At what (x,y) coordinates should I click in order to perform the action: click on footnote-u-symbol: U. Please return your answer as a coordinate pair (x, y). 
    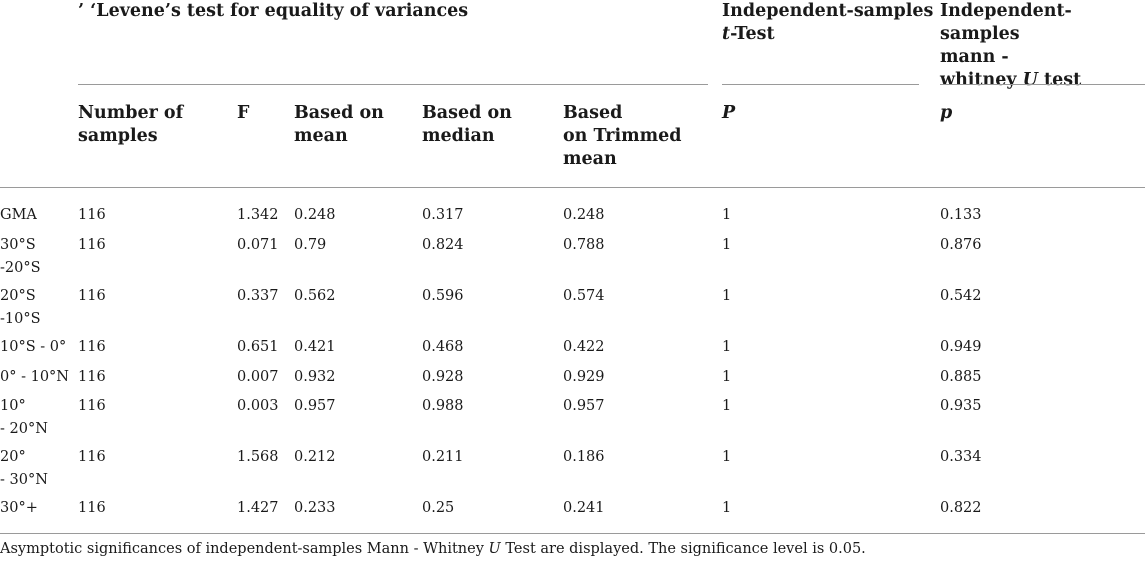
    Looking at the image, I should click on (494, 549).